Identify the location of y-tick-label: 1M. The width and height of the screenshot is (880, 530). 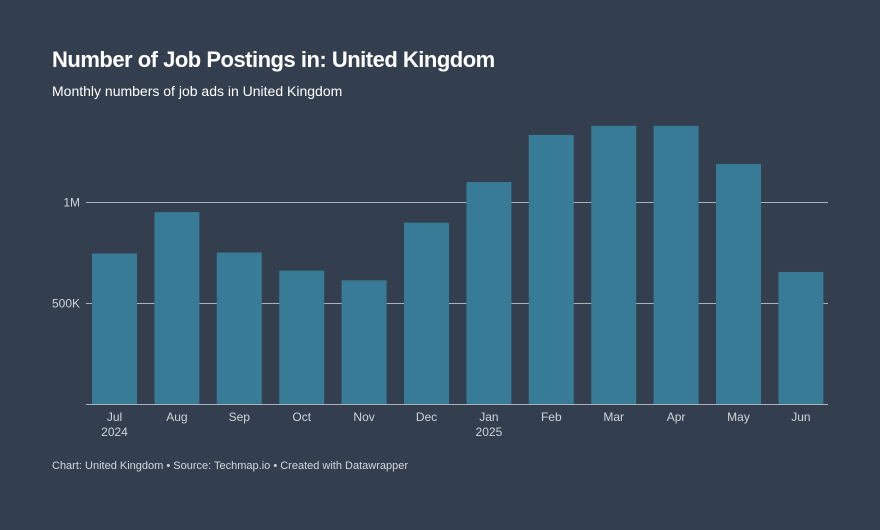
(71, 203).